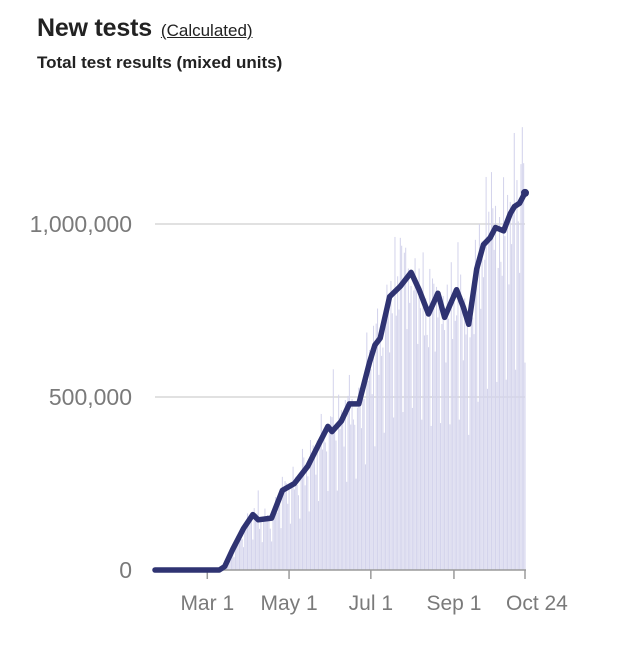 Image resolution: width=620 pixels, height=652 pixels. Describe the element at coordinates (81, 224) in the screenshot. I see `y-tick-label: 1,000,000` at that location.